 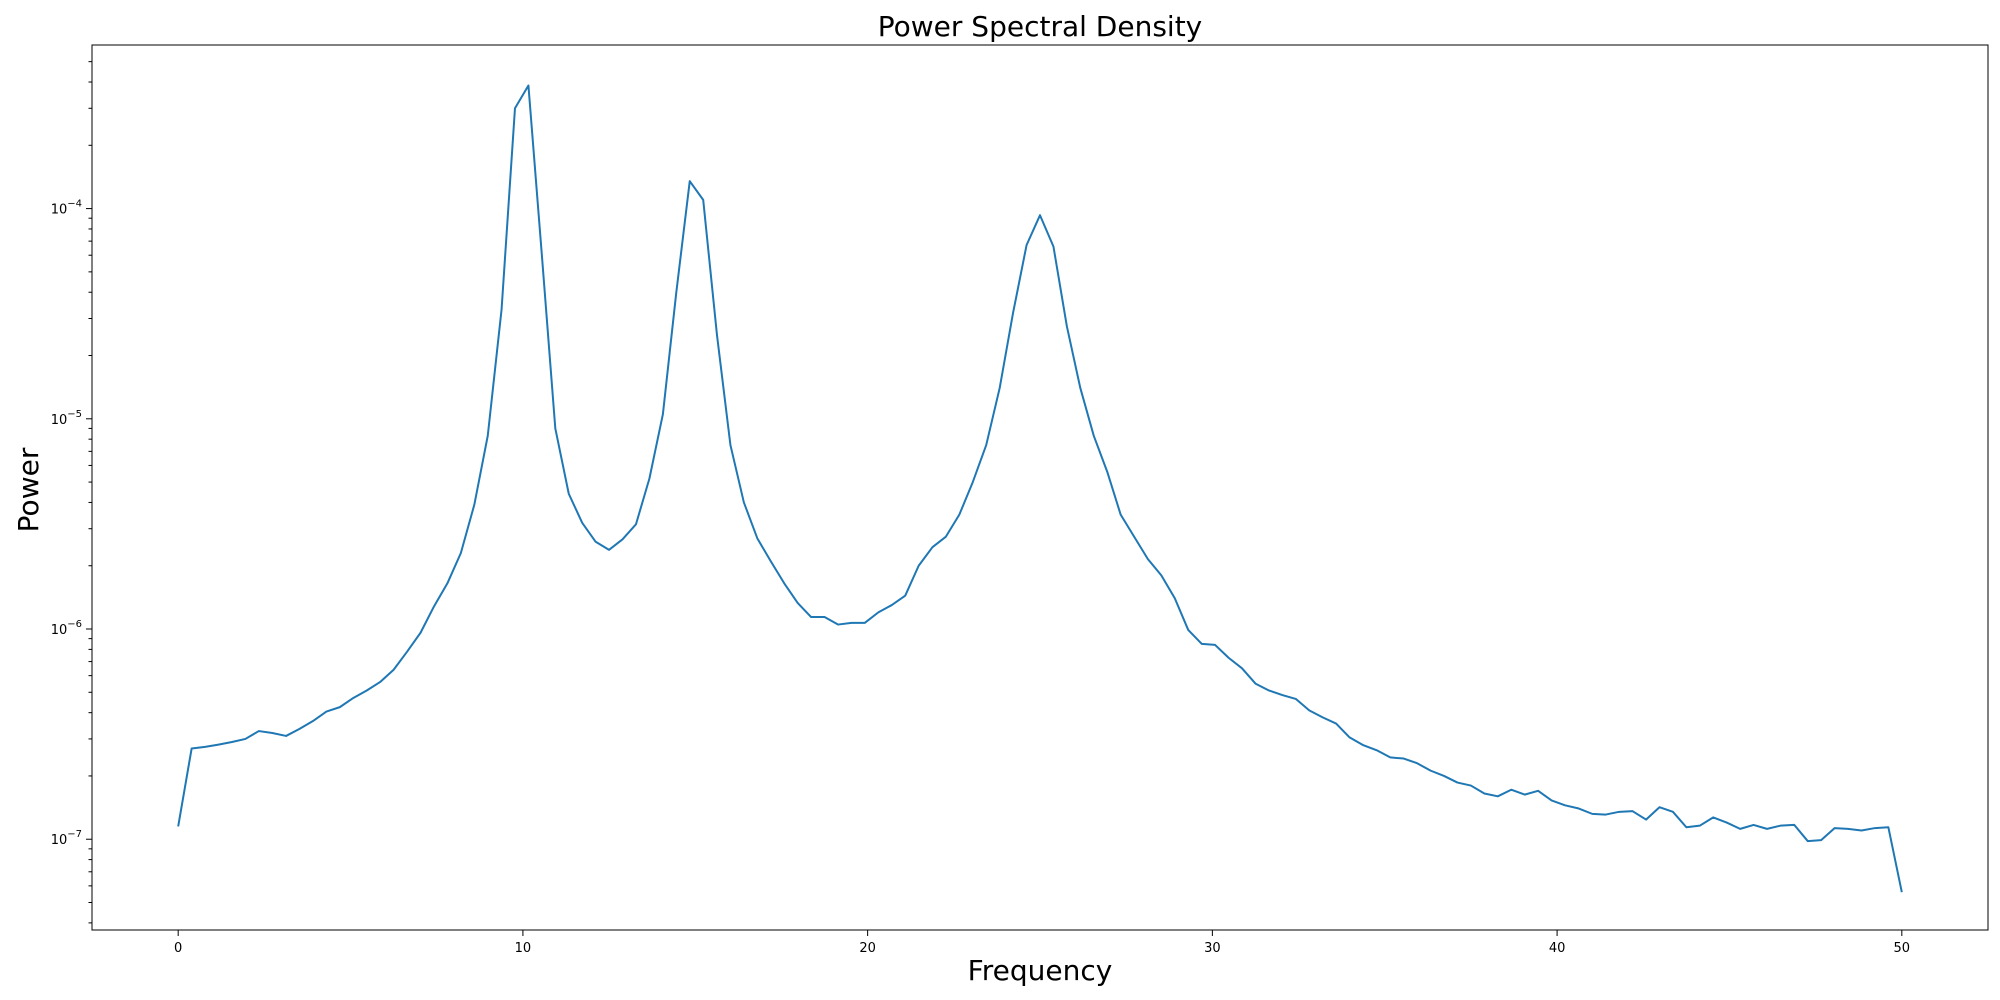 I want to click on y-tick-label: 10⁻⁶, so click(x=66, y=628).